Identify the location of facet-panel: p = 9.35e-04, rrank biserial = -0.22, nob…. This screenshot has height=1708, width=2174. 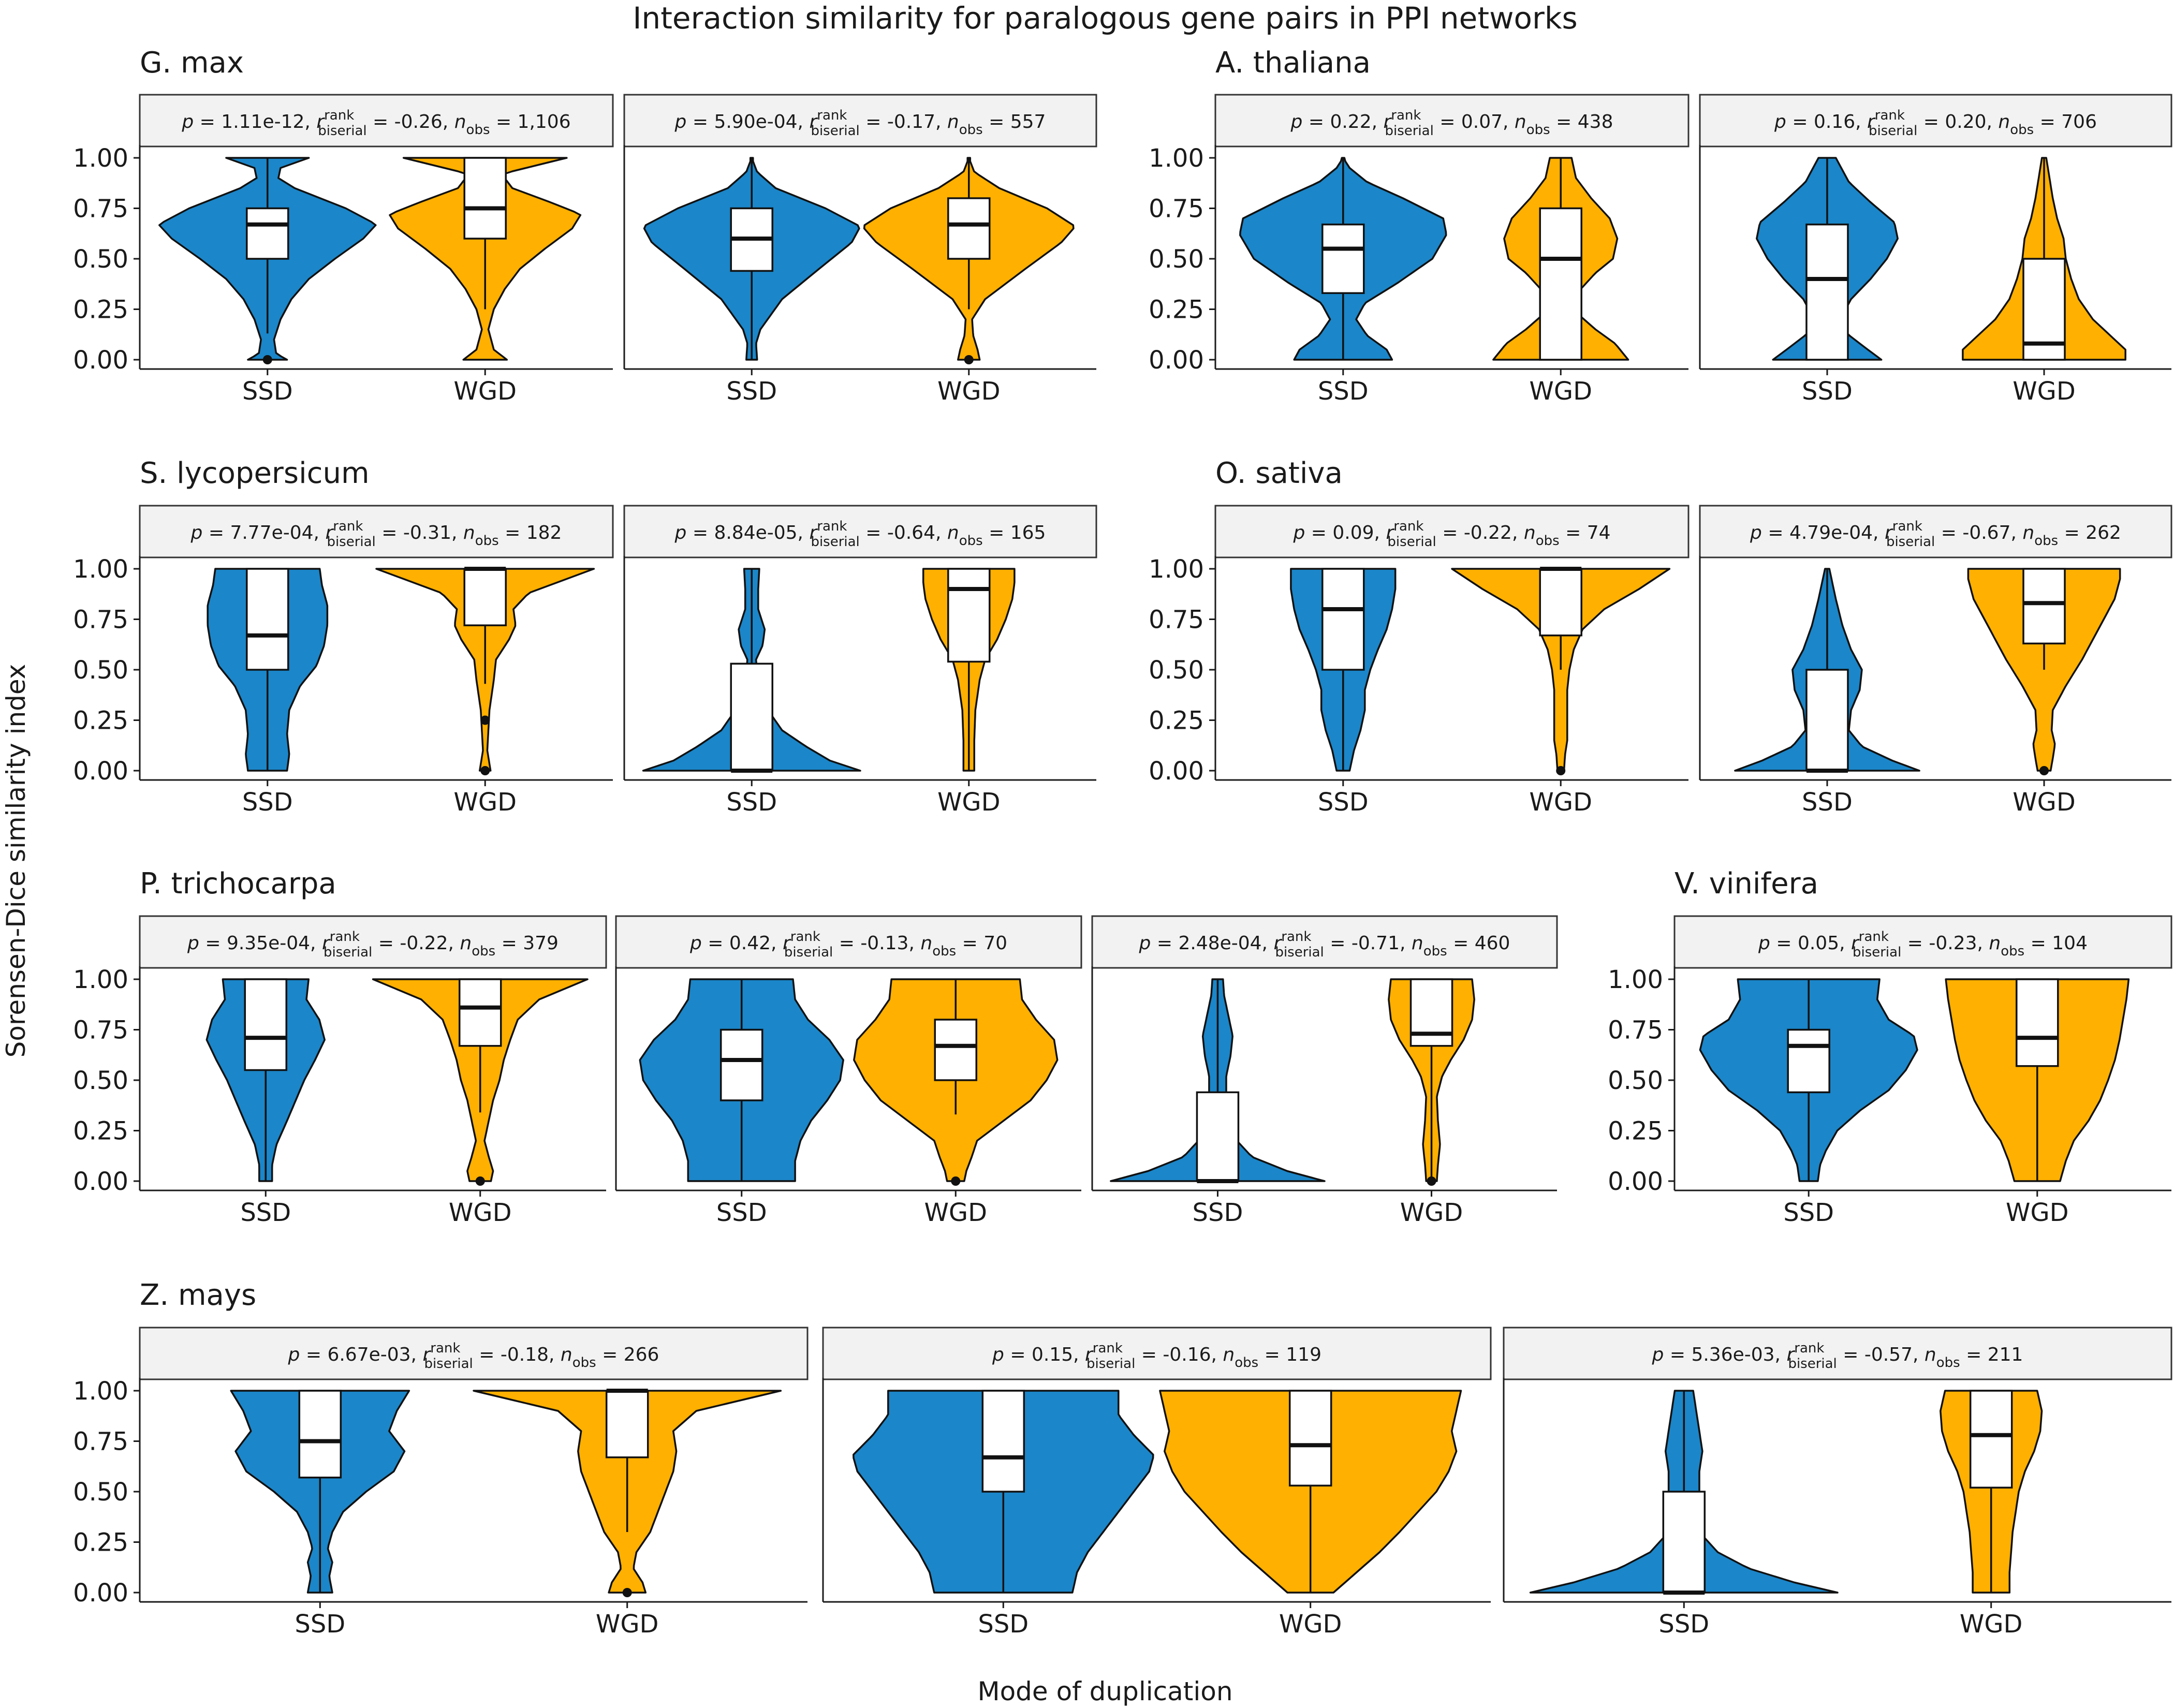
(339, 1071).